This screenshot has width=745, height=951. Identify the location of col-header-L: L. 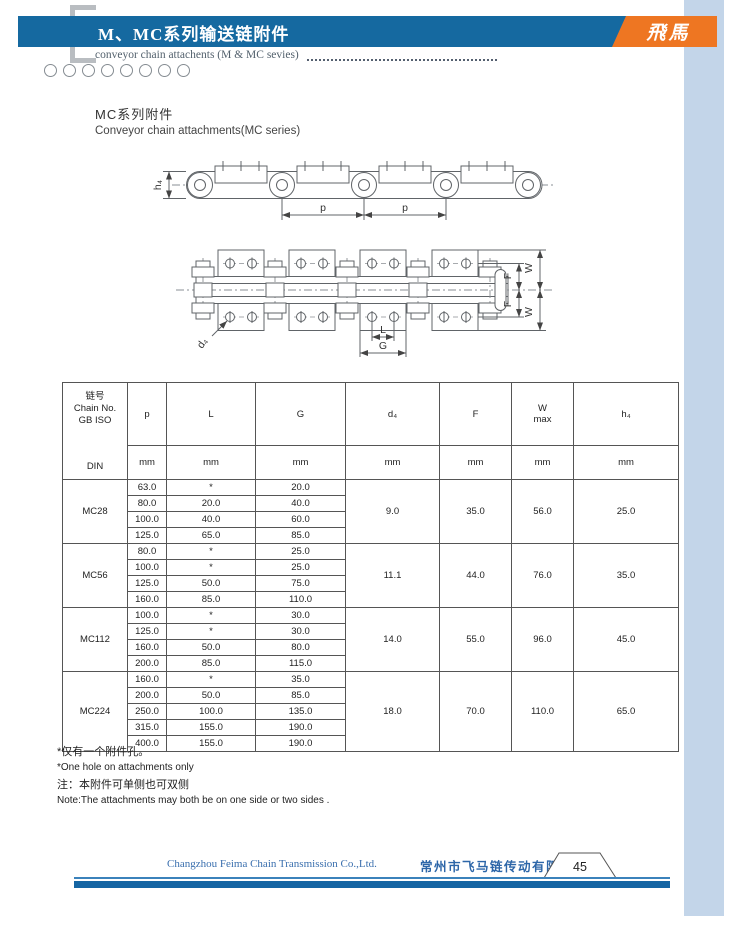
(211, 414).